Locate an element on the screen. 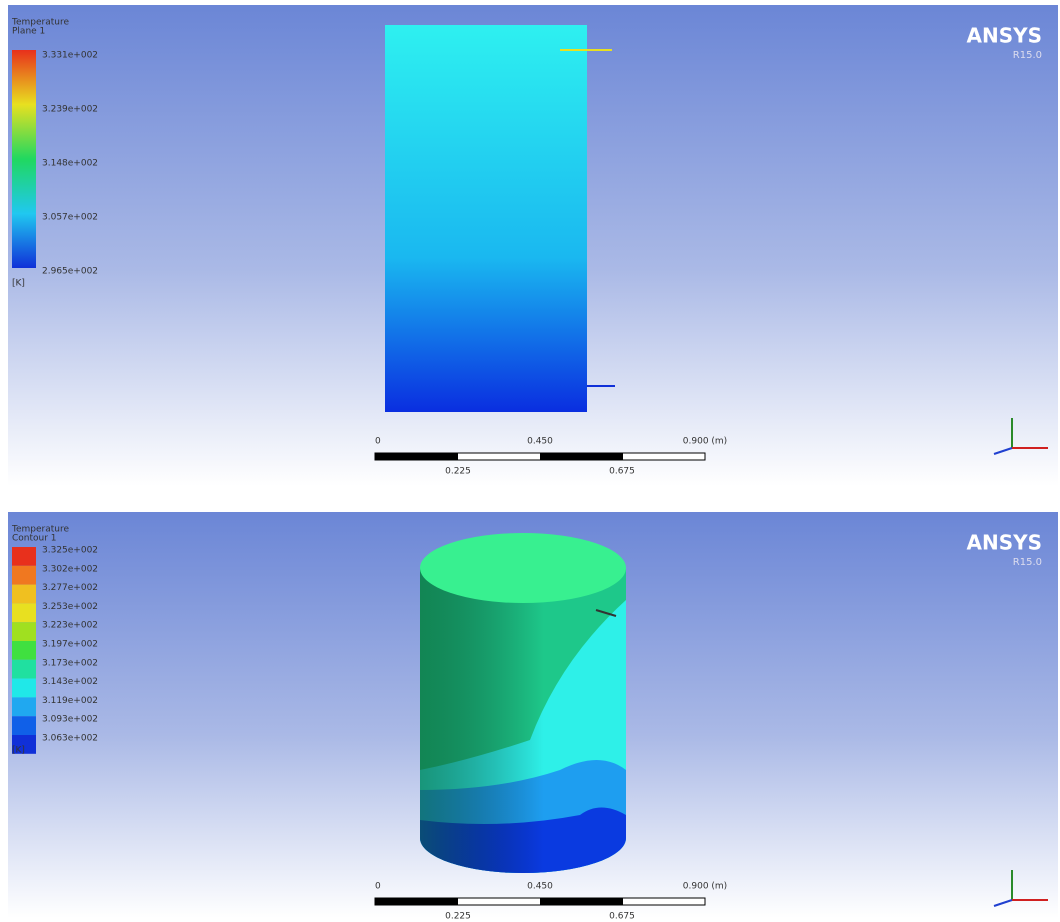 The height and width of the screenshot is (922, 1060). cylinder is located at coordinates (523, 703).